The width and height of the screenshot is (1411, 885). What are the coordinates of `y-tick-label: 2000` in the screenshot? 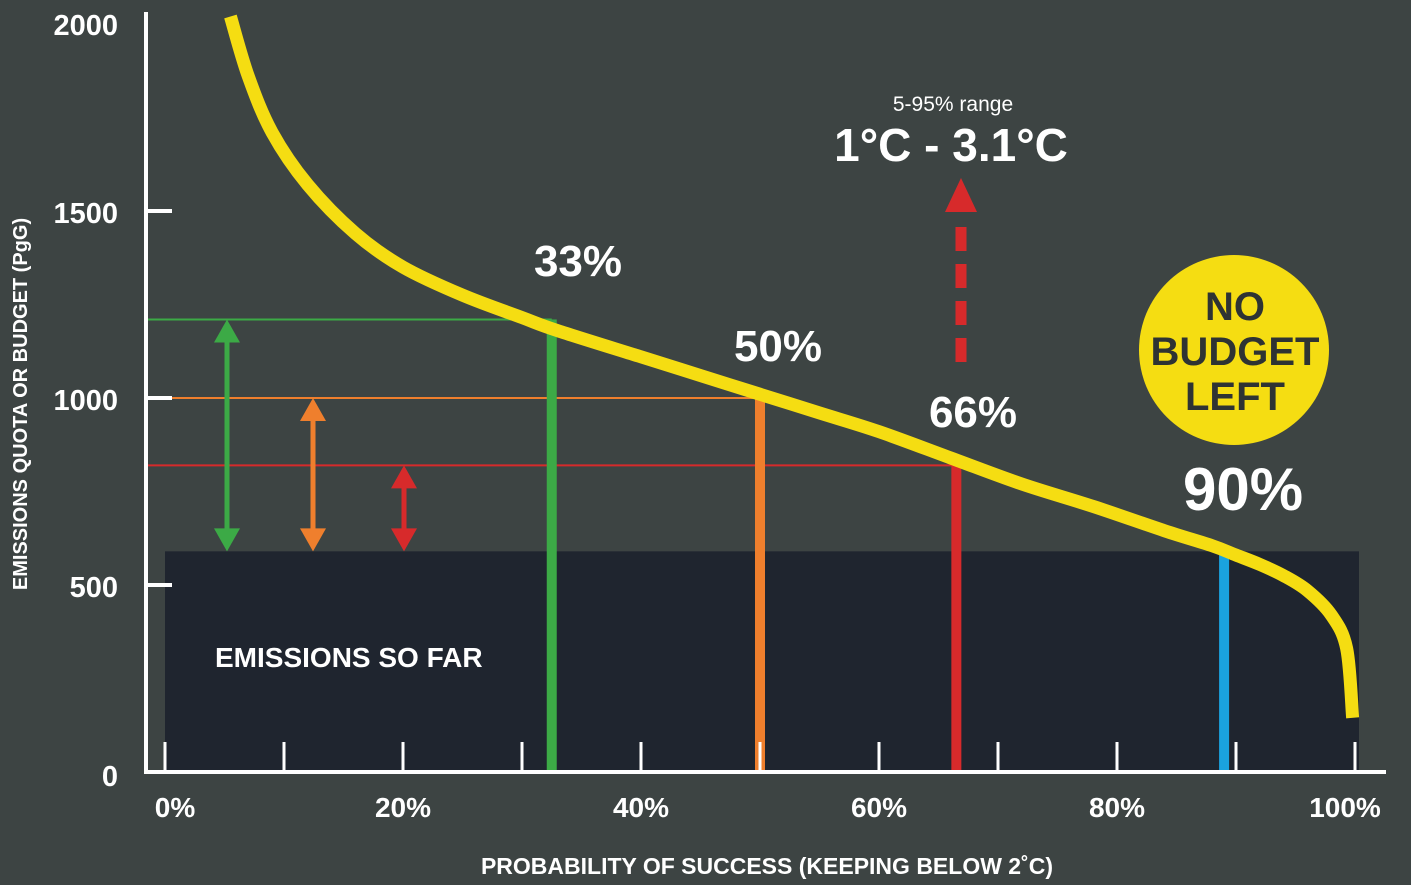 It's located at (85, 26).